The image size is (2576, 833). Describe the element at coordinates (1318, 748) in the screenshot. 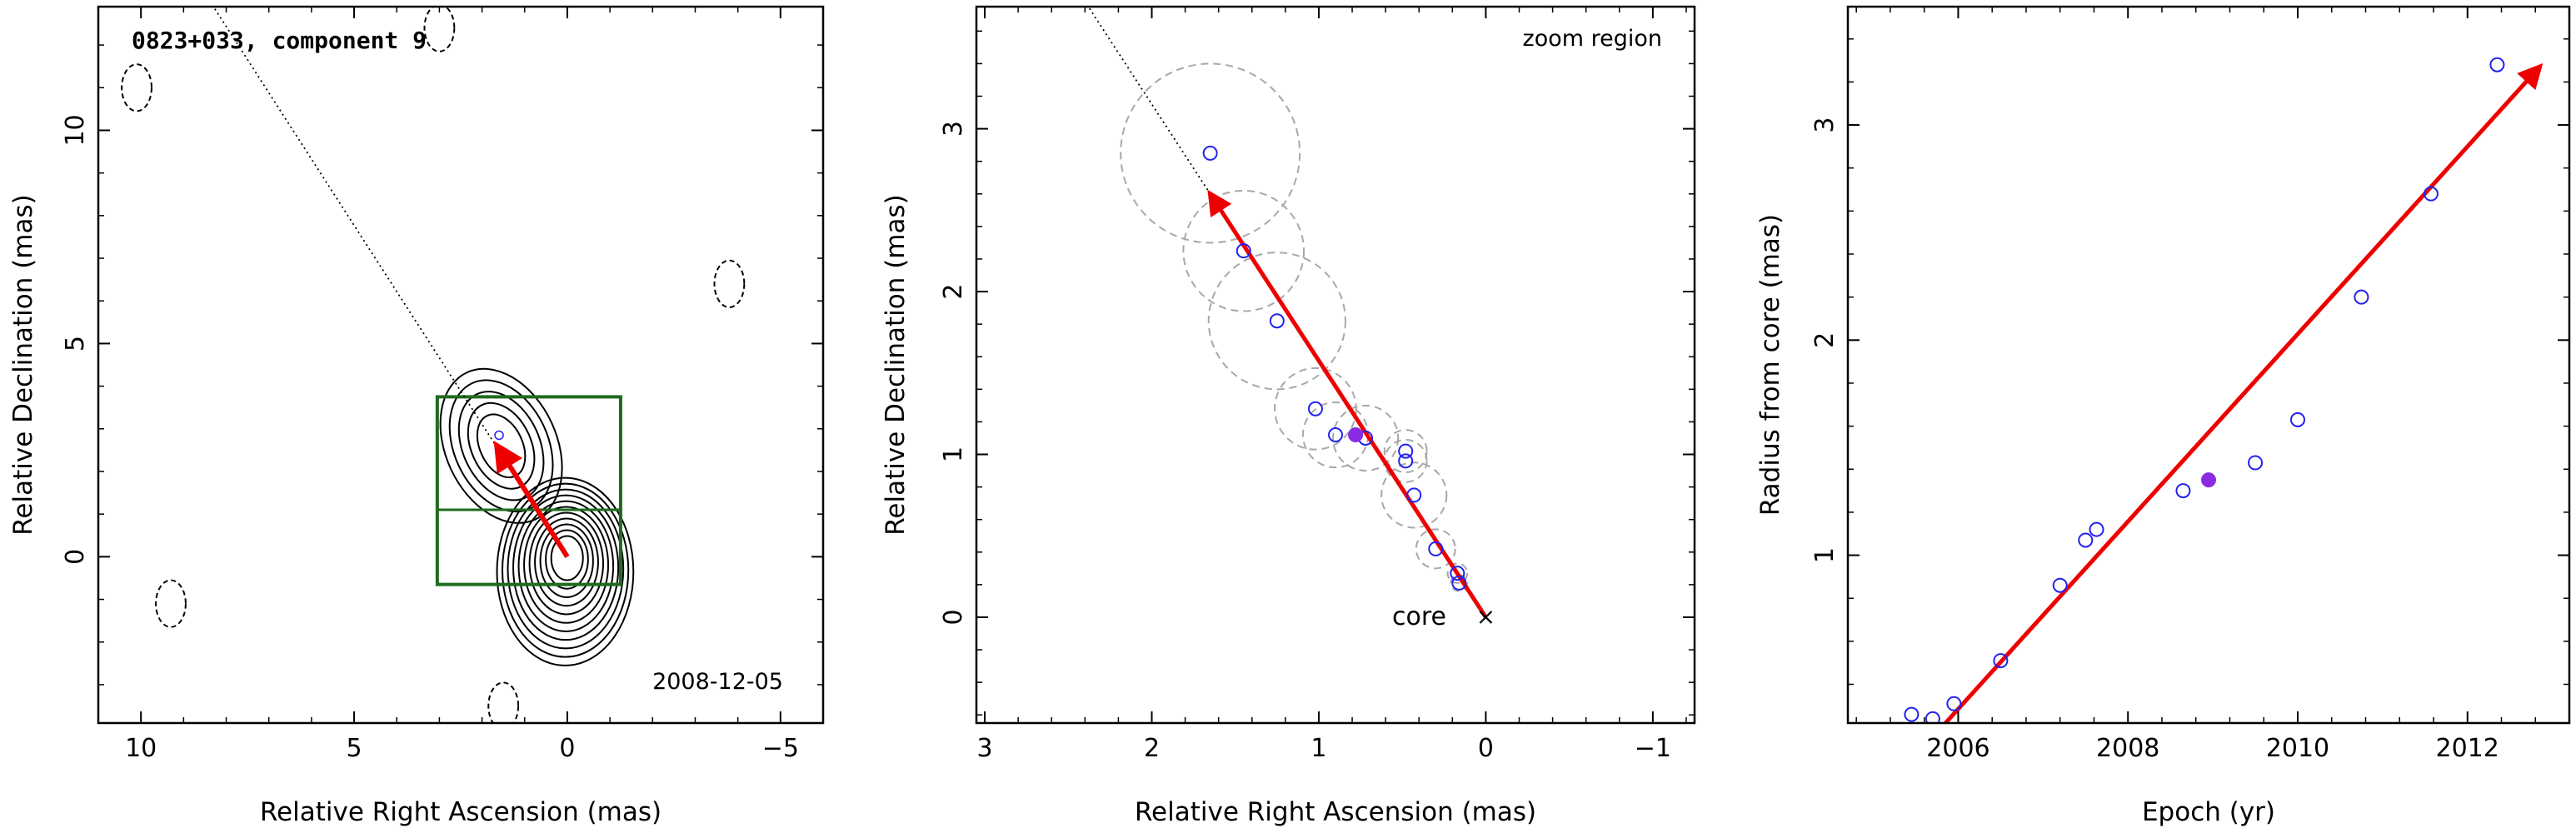

I see `x-tick-label: 1` at that location.